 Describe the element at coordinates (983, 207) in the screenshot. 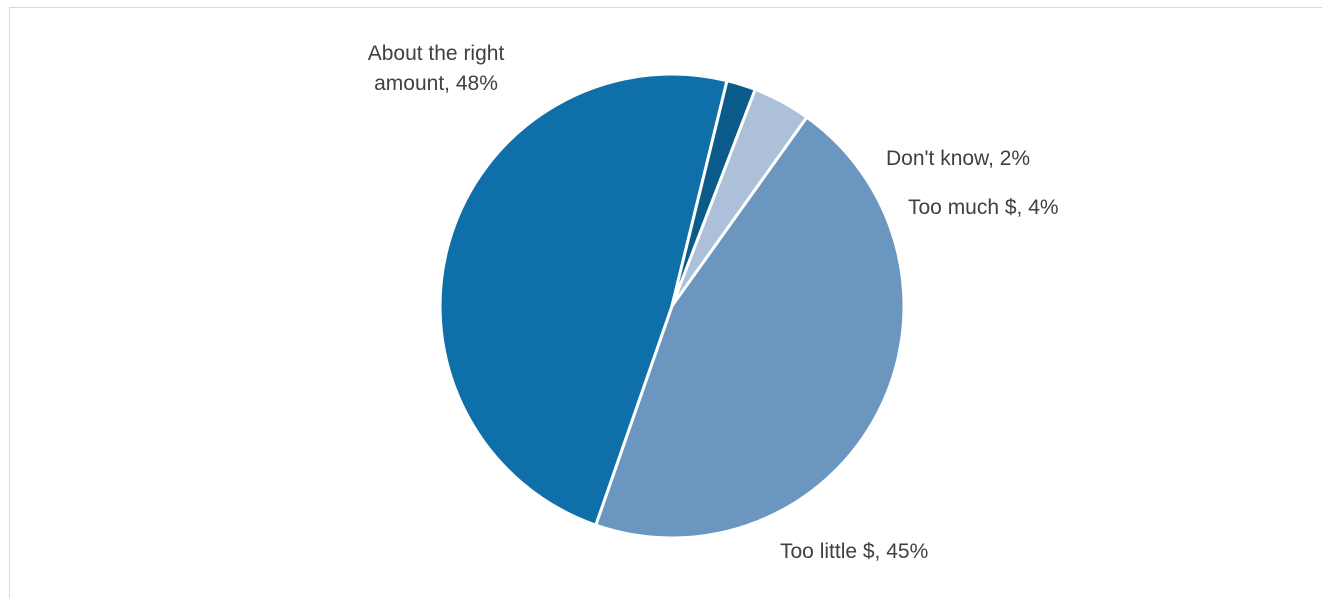

I see `slice-label-too-much: Too much $, 4%` at that location.